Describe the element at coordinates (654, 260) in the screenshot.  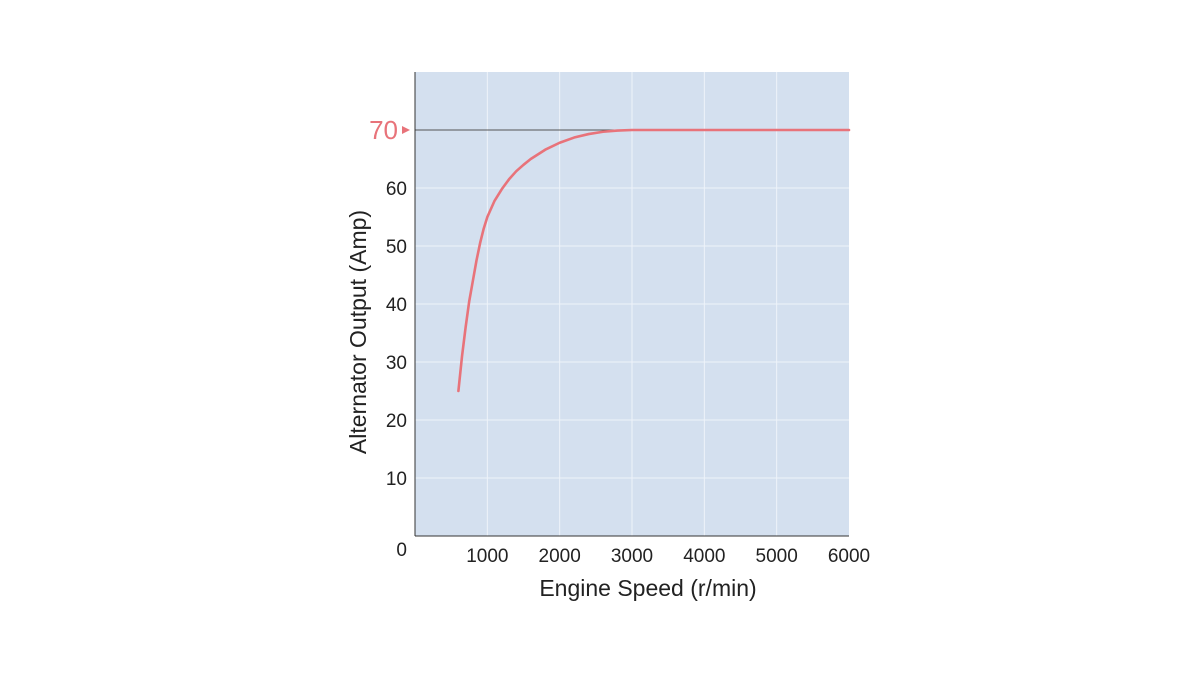
I see `series-line` at that location.